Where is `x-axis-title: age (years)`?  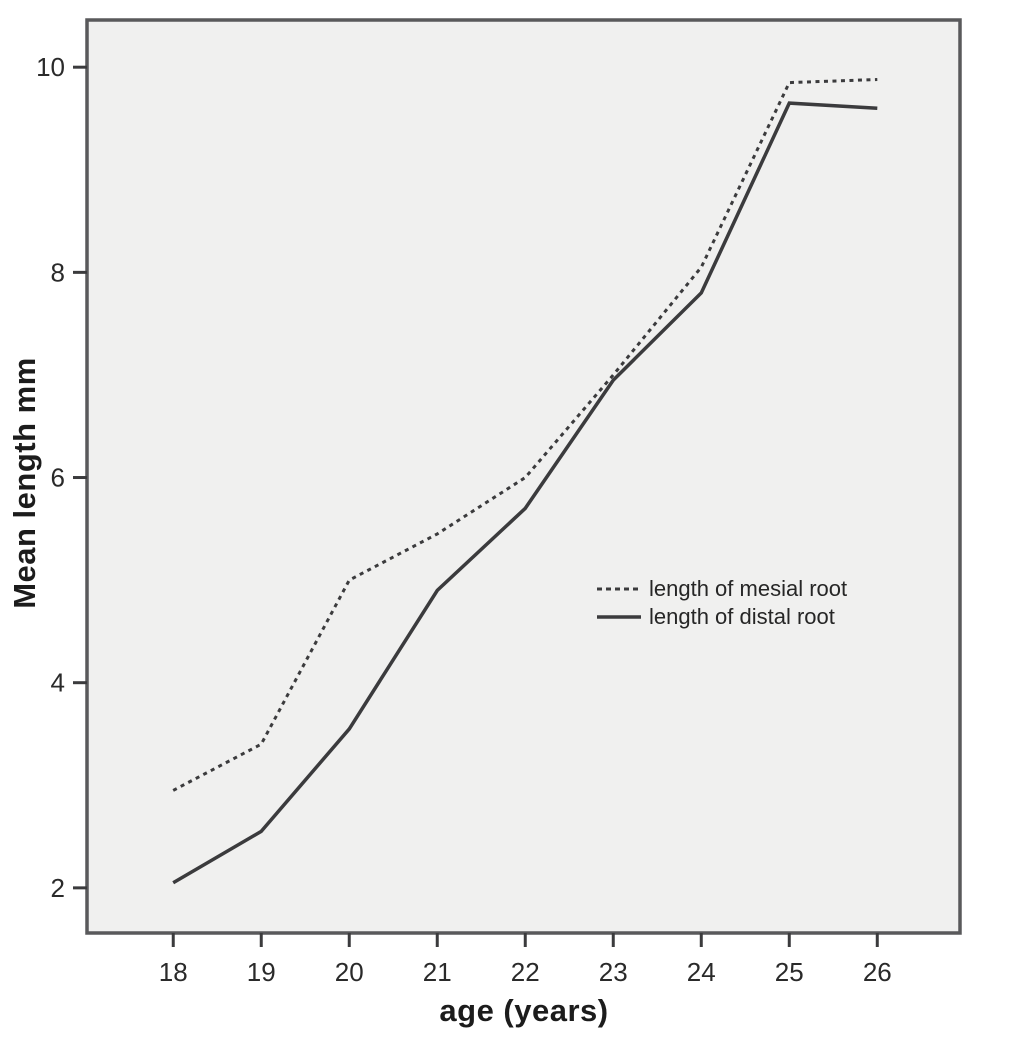 x-axis-title: age (years) is located at coordinates (524, 1010).